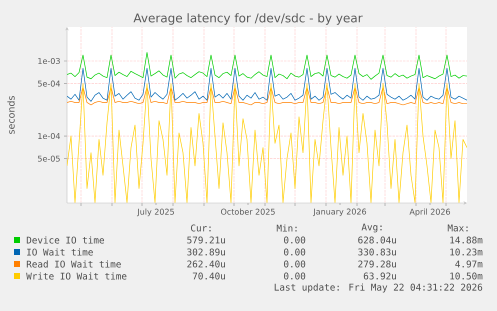  Describe the element at coordinates (339, 212) in the screenshot. I see `x-tick-label: January 2026` at that location.